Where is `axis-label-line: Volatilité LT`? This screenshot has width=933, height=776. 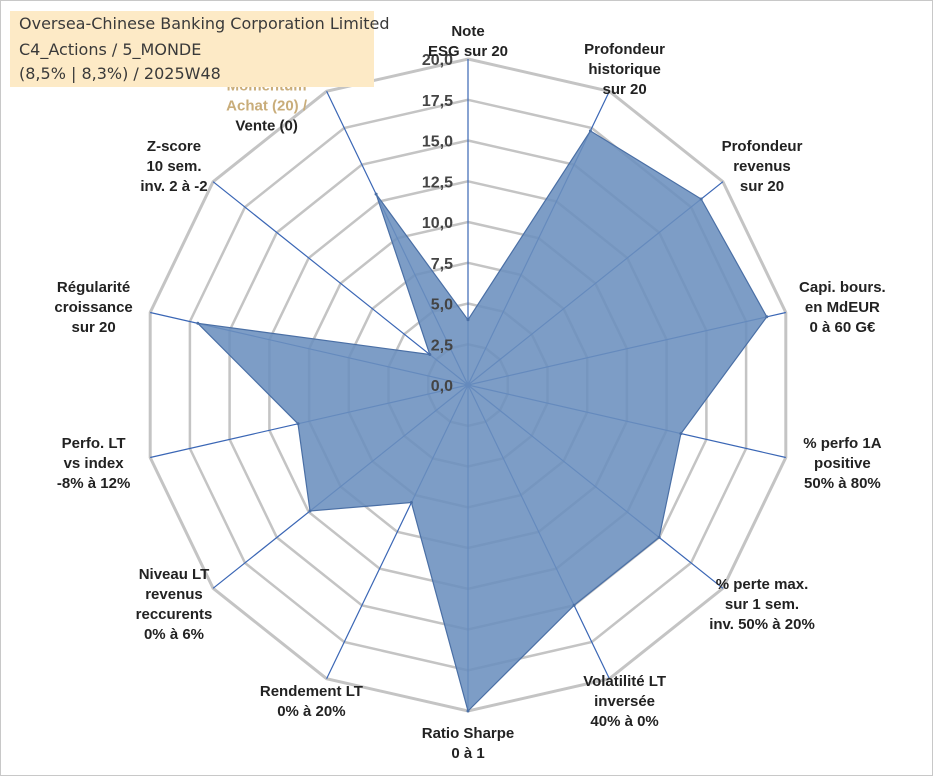 axis-label-line: Volatilité LT is located at coordinates (624, 681).